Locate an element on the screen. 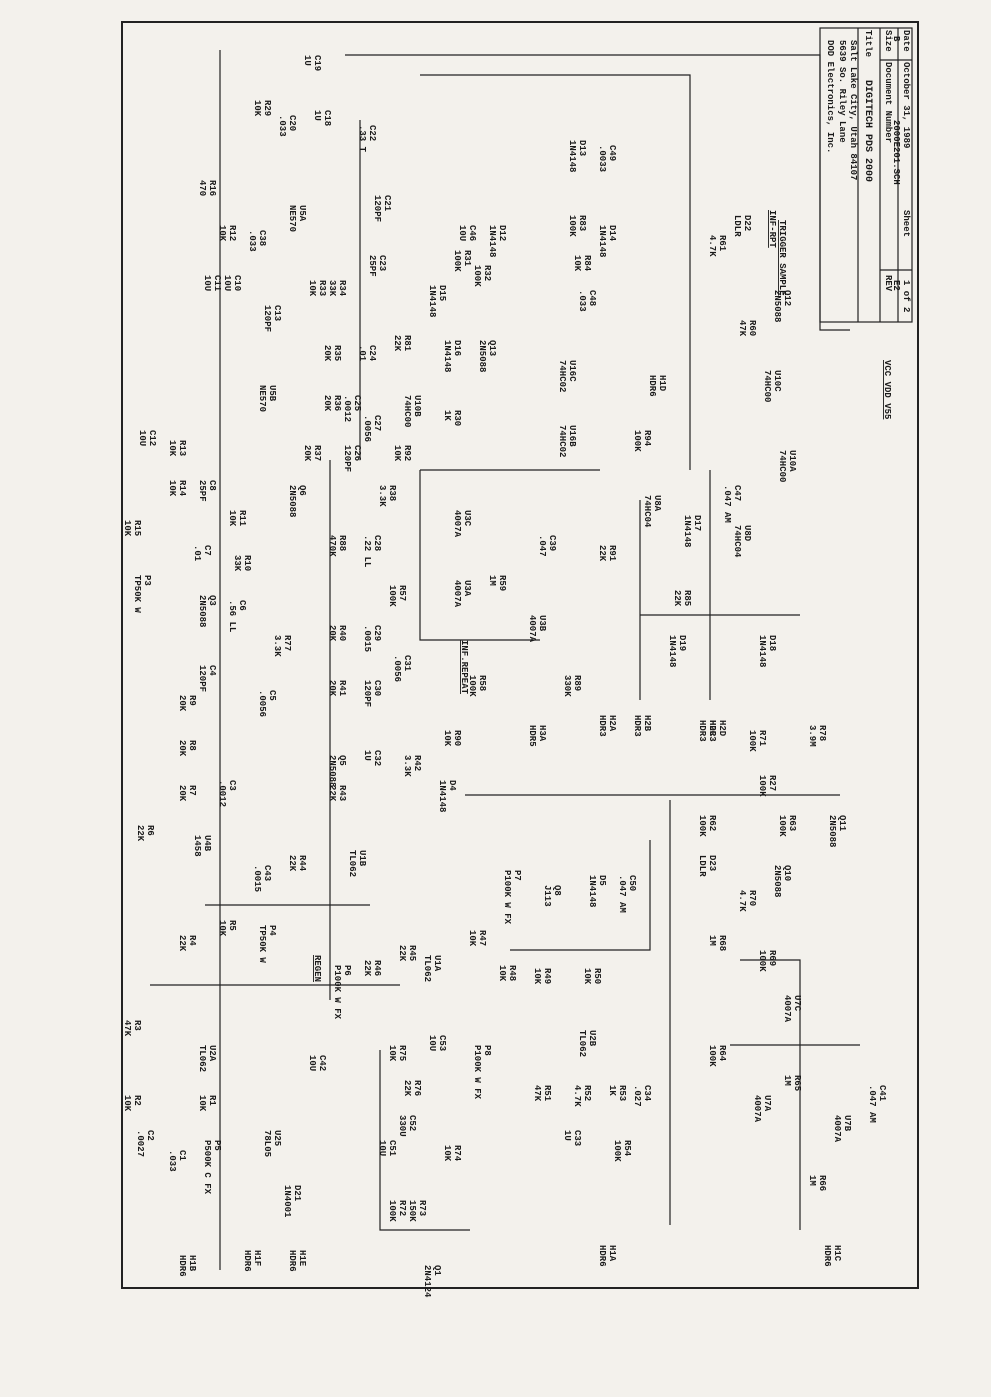 This screenshot has height=1397, width=991. component-ref: Q3 is located at coordinates (212, 600).